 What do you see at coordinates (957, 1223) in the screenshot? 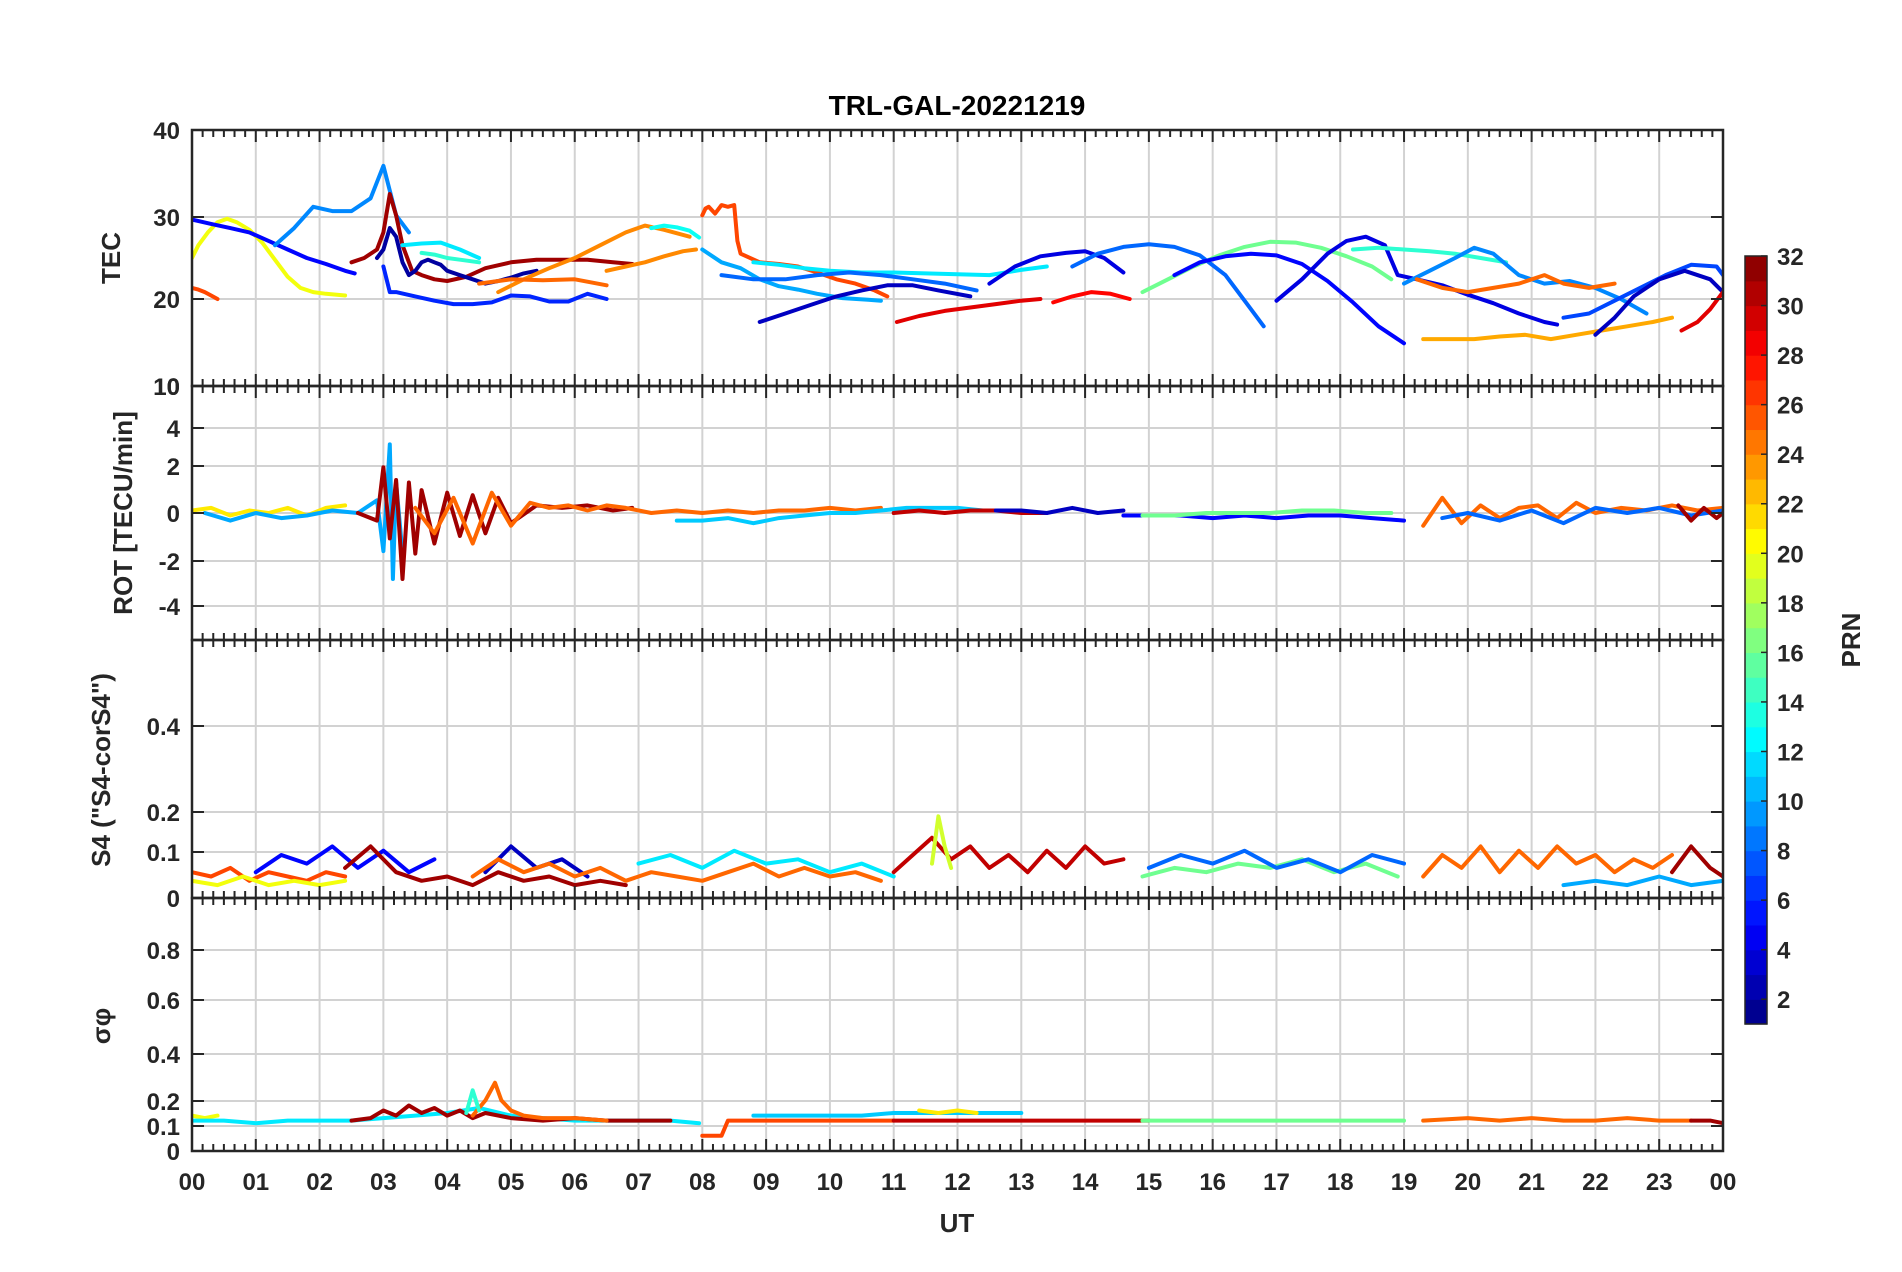
I see `x-axis-label: UT` at bounding box center [957, 1223].